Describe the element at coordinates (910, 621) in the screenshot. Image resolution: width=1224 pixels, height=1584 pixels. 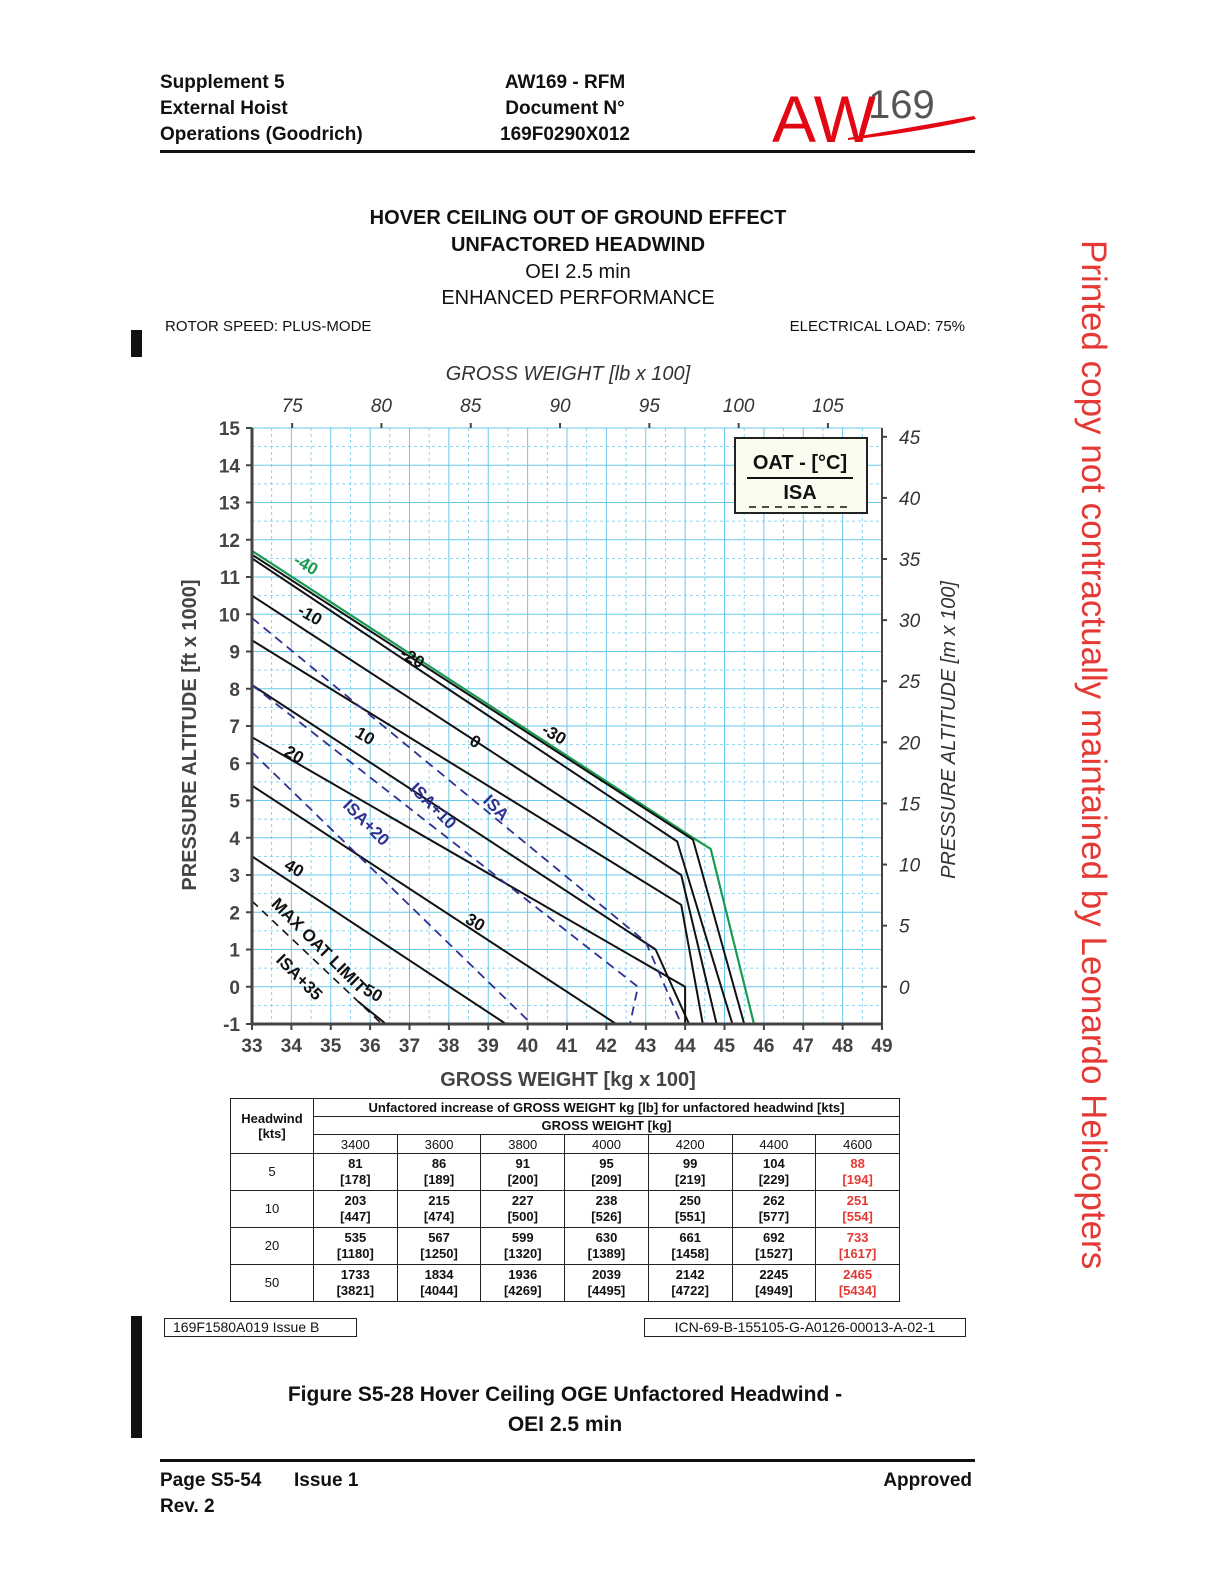
I see `y2-tick-label: 30` at that location.